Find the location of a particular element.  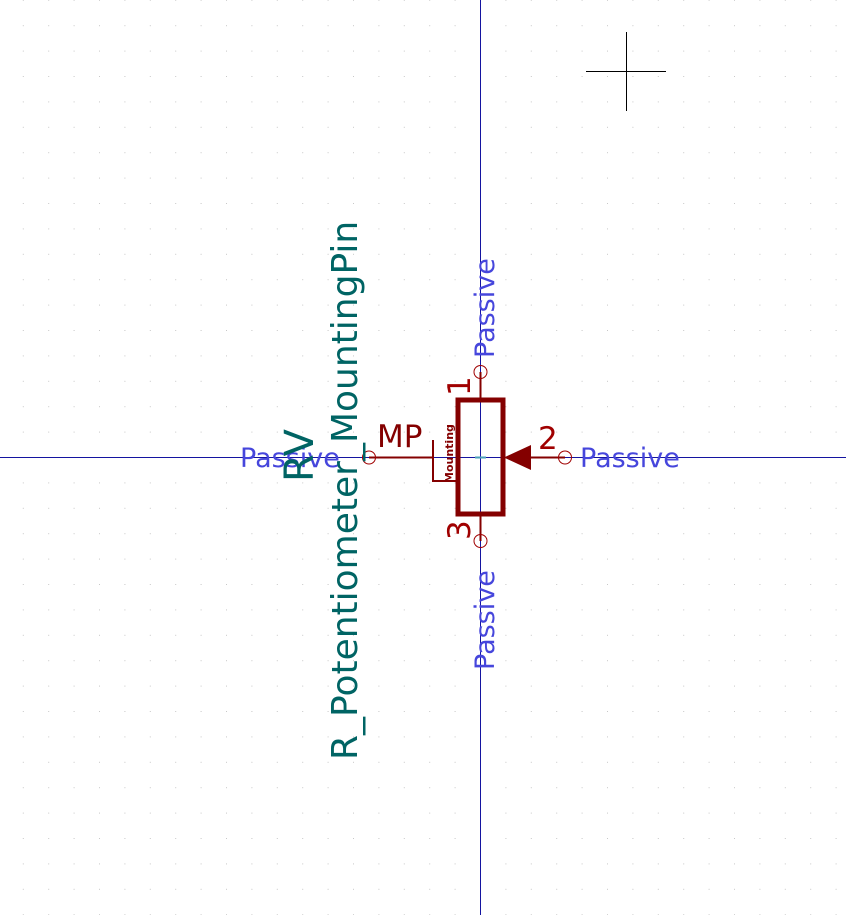

resistor-body is located at coordinates (480, 457).